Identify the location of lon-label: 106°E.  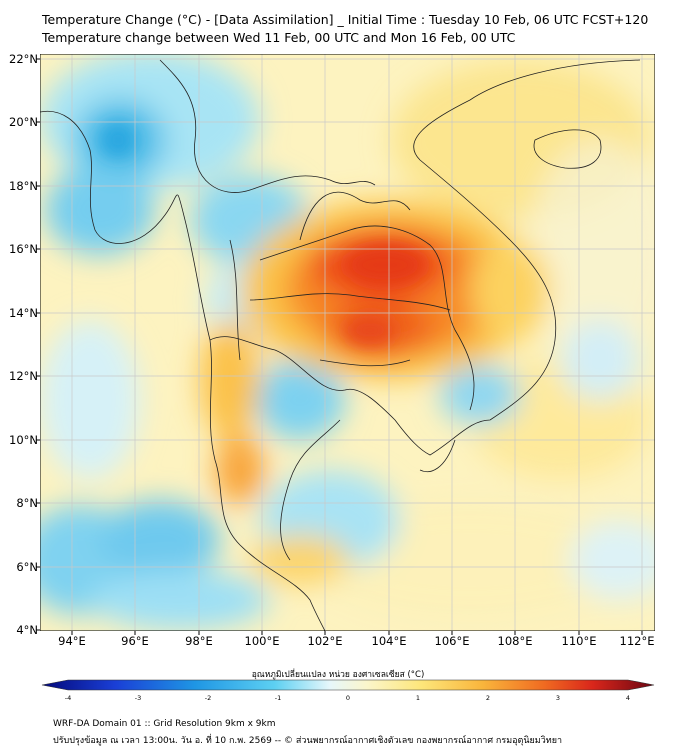
(452, 641).